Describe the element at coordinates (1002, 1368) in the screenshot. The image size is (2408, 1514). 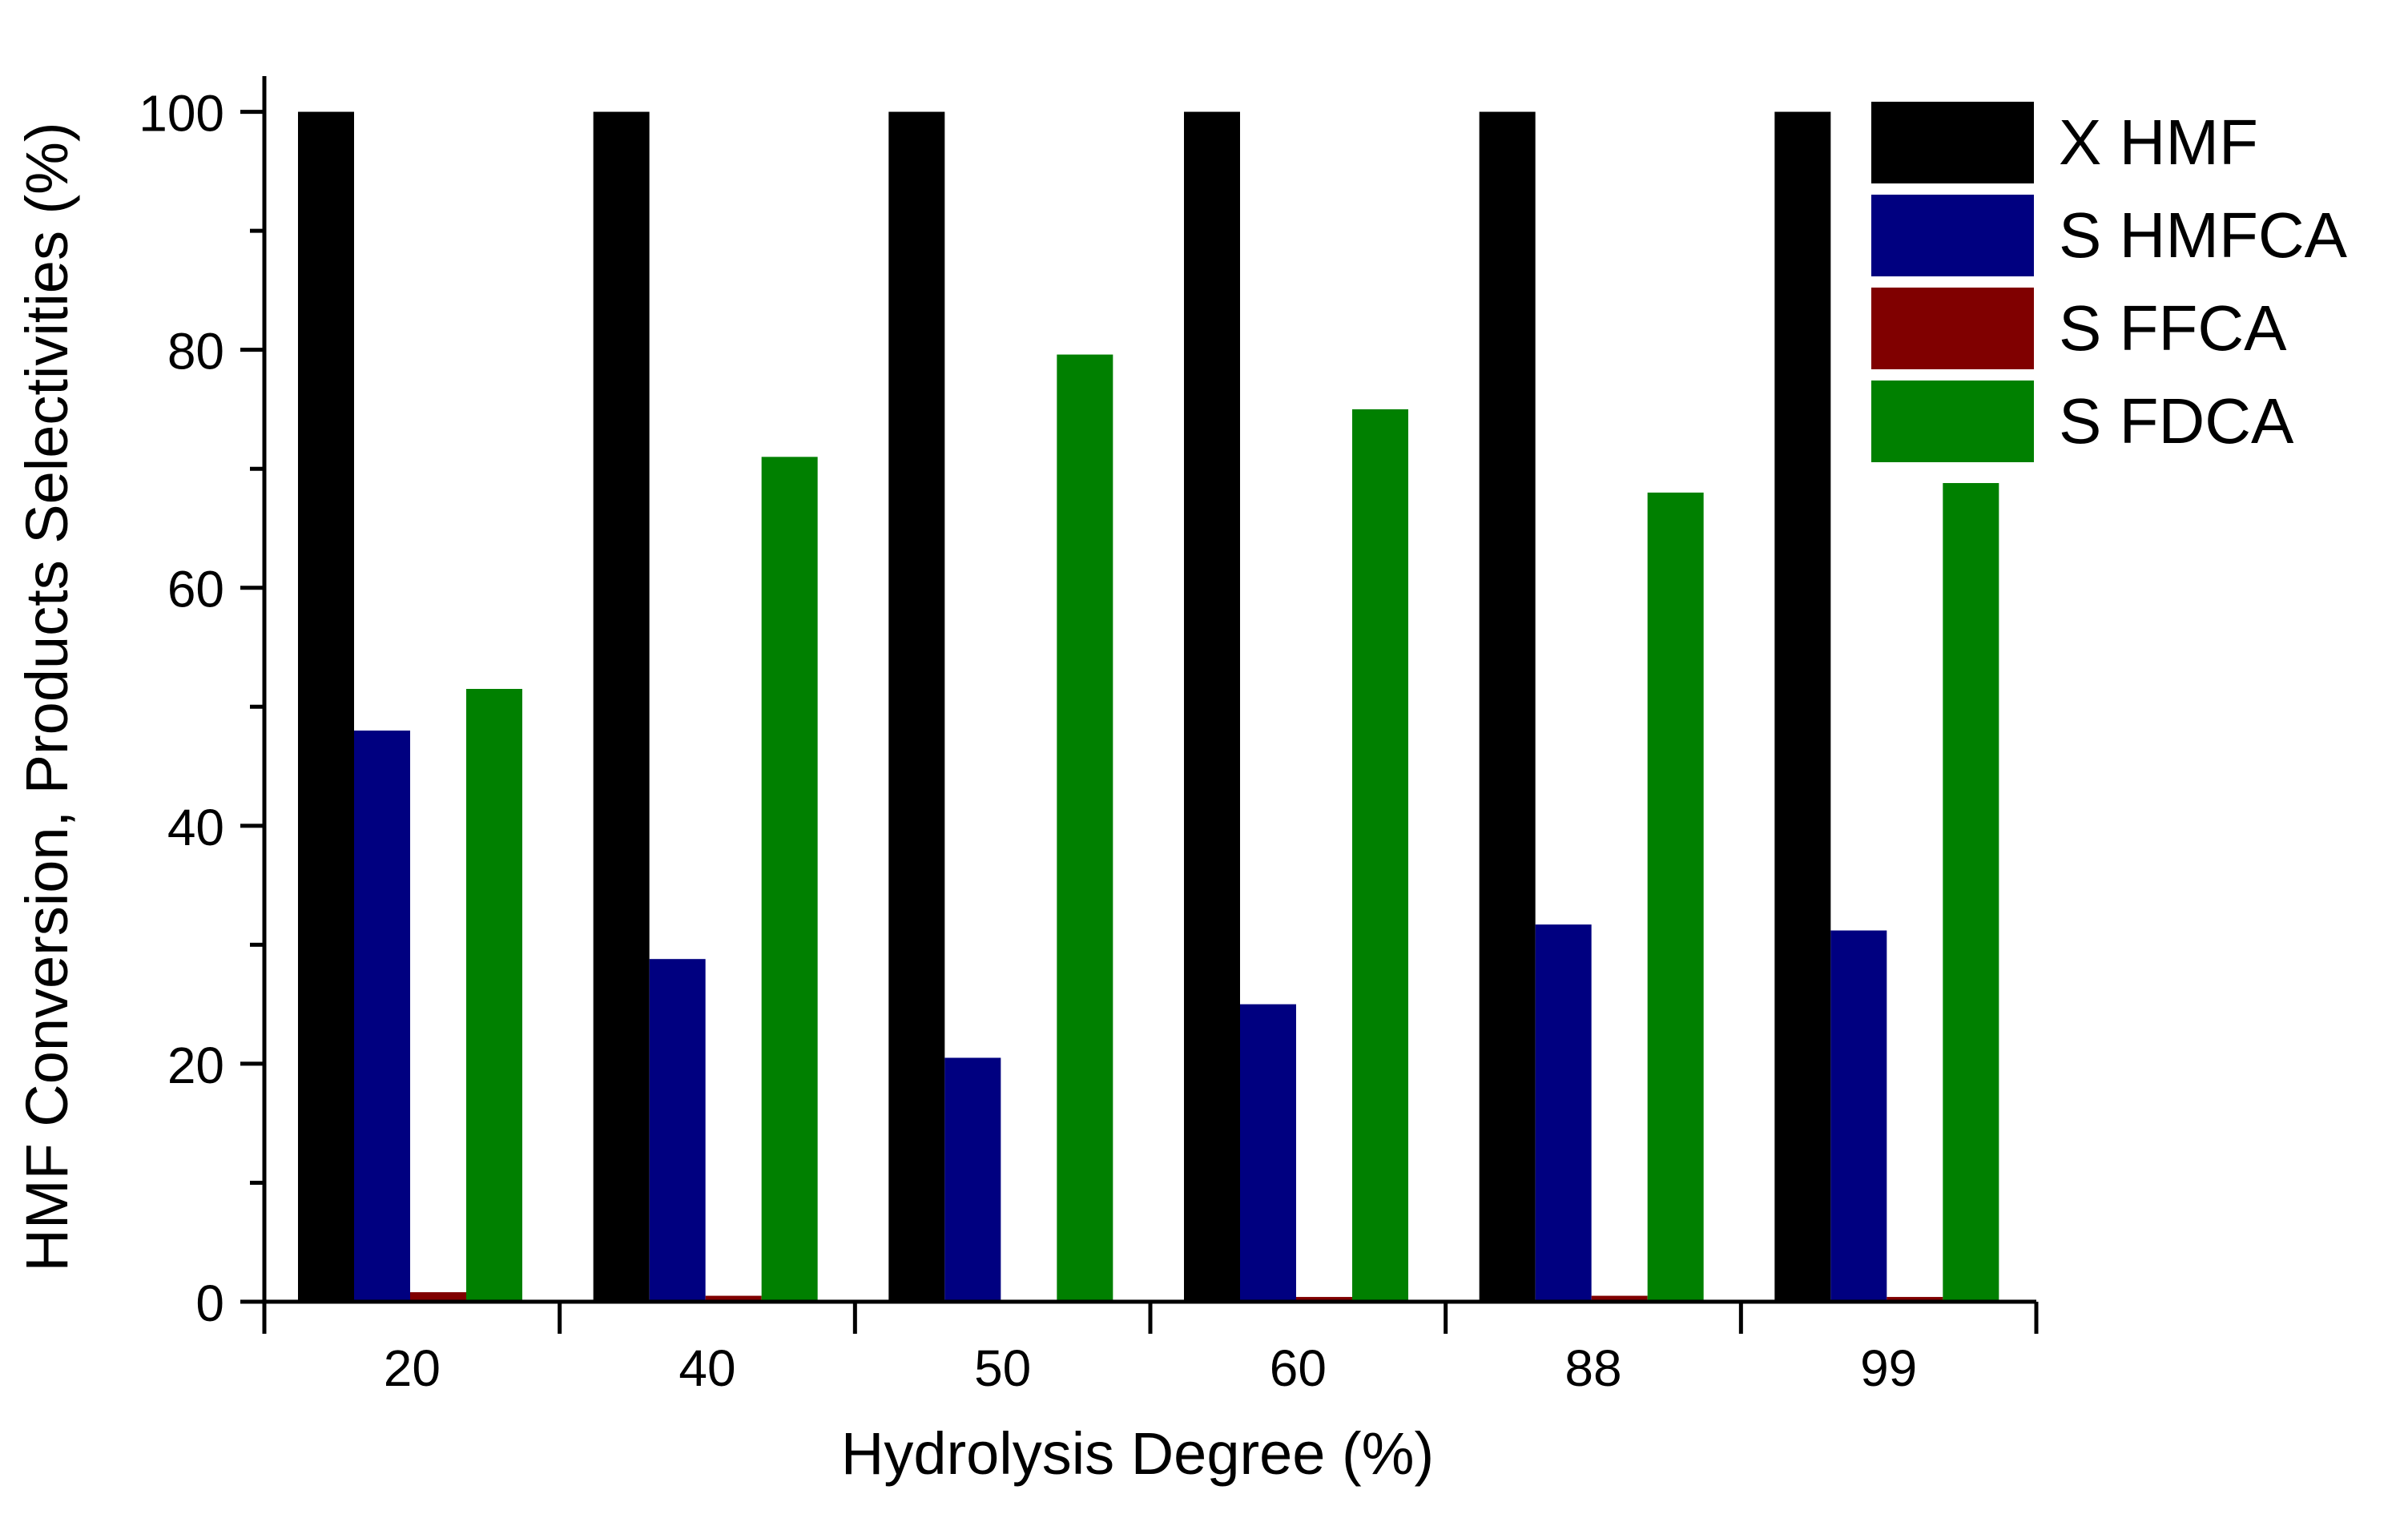
I see `x-tick-label: 50` at that location.